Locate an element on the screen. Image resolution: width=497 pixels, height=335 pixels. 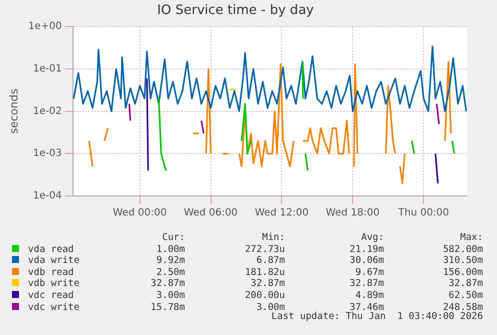
text: Min: is located at coordinates (273, 238).